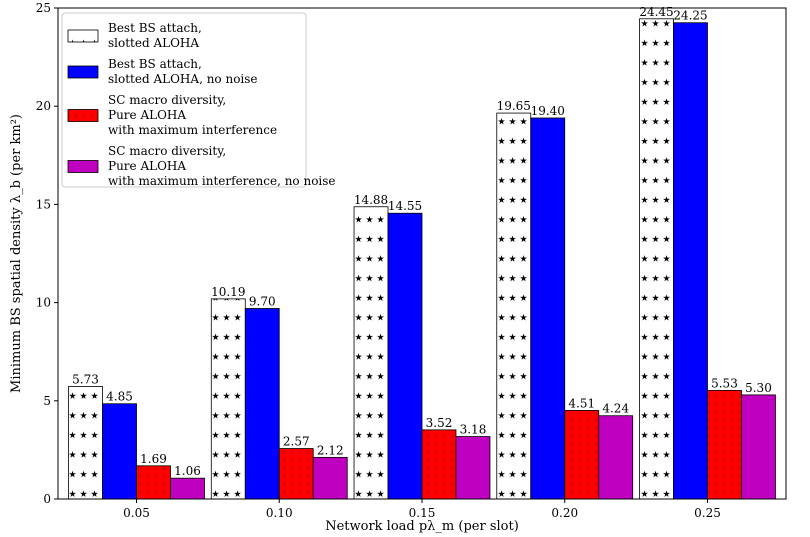  I want to click on bar-value-label: 14.88, so click(371, 200).